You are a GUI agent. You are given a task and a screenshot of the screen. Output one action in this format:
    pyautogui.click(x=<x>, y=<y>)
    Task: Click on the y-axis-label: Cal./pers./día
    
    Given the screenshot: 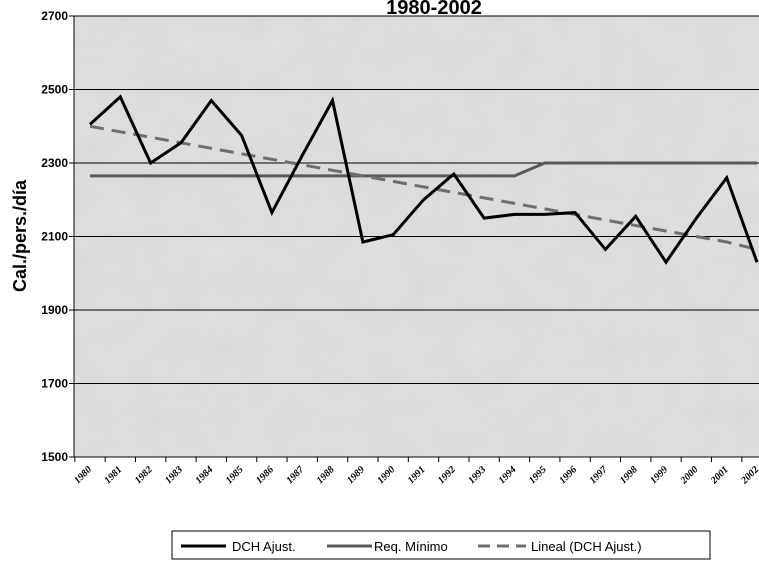 What is the action you would take?
    pyautogui.click(x=20, y=235)
    